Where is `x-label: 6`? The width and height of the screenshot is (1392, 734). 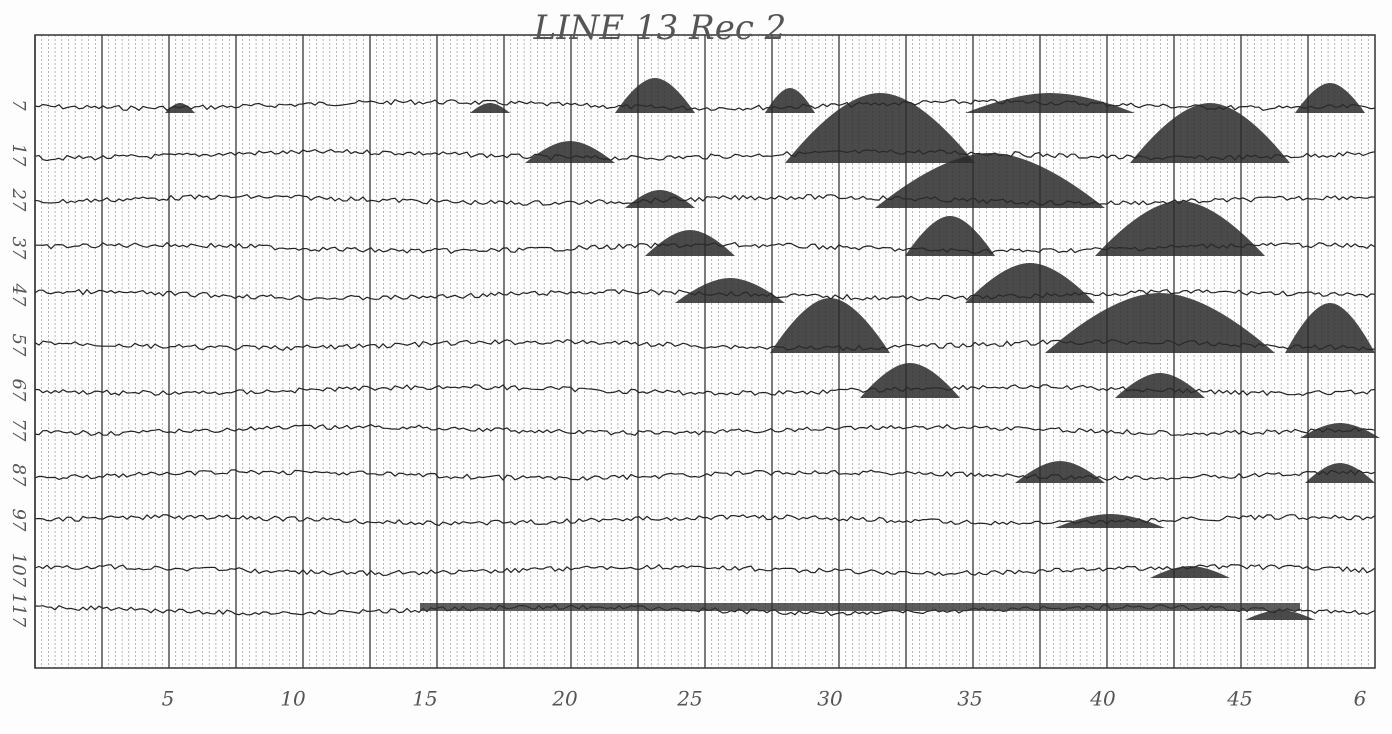 x-label: 6 is located at coordinates (1360, 699).